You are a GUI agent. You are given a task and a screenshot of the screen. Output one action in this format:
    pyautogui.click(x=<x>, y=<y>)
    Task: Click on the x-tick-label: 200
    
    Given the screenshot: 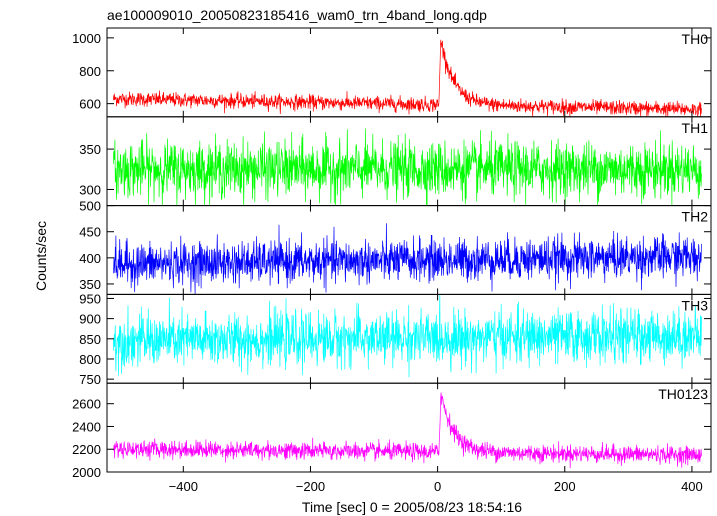 What is the action you would take?
    pyautogui.click(x=565, y=486)
    